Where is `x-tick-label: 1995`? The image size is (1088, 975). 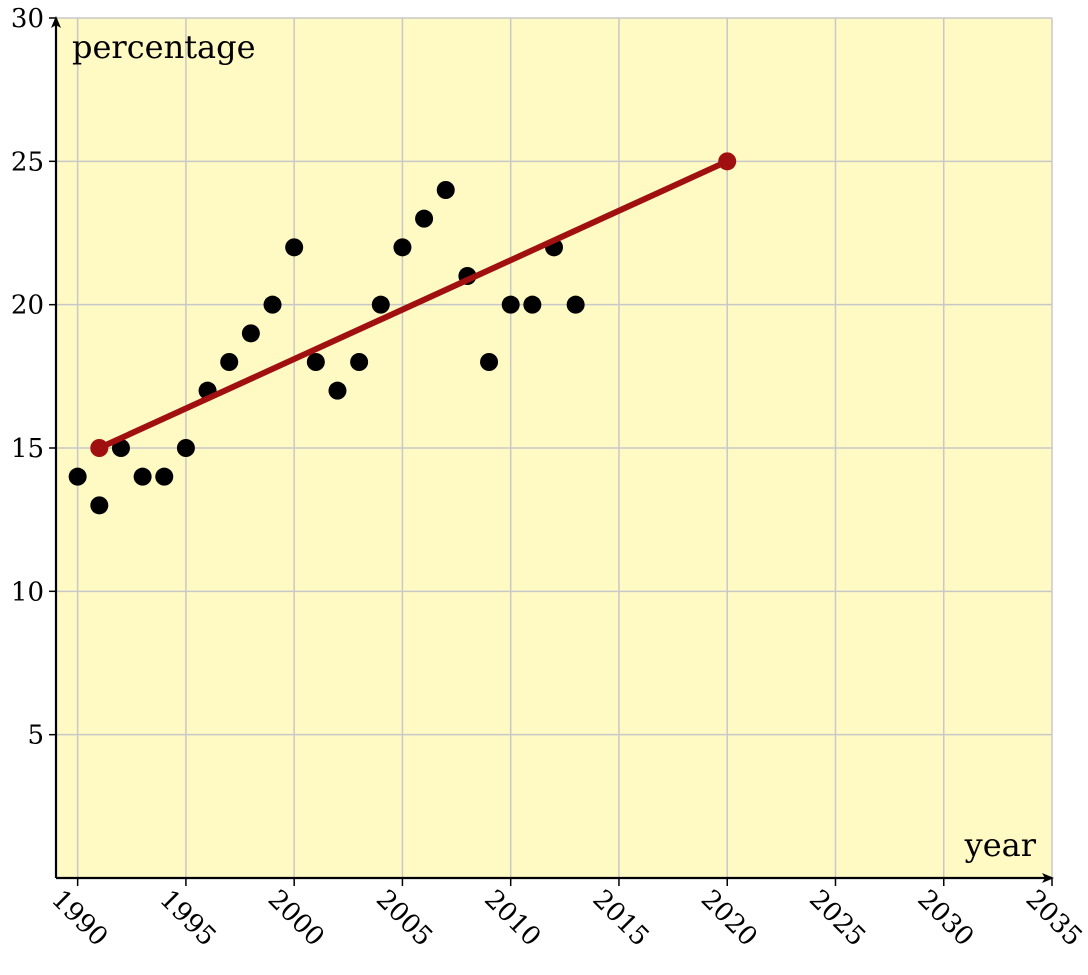
x-tick-label: 1995 is located at coordinates (188, 918).